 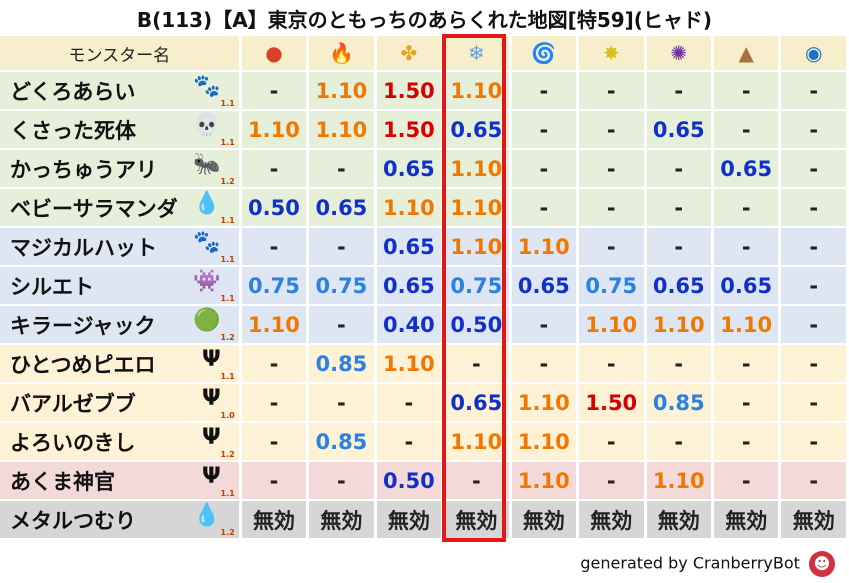 I want to click on monster-name-cell: あくま神官 Ψ 1.1, so click(x=121, y=481).